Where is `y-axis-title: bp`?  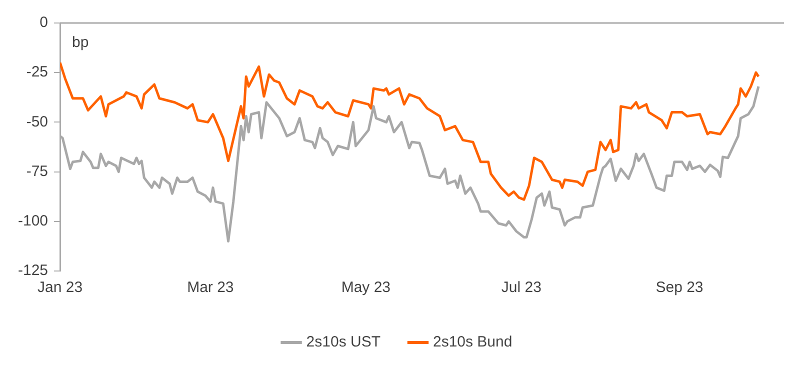
y-axis-title: bp is located at coordinates (80, 43).